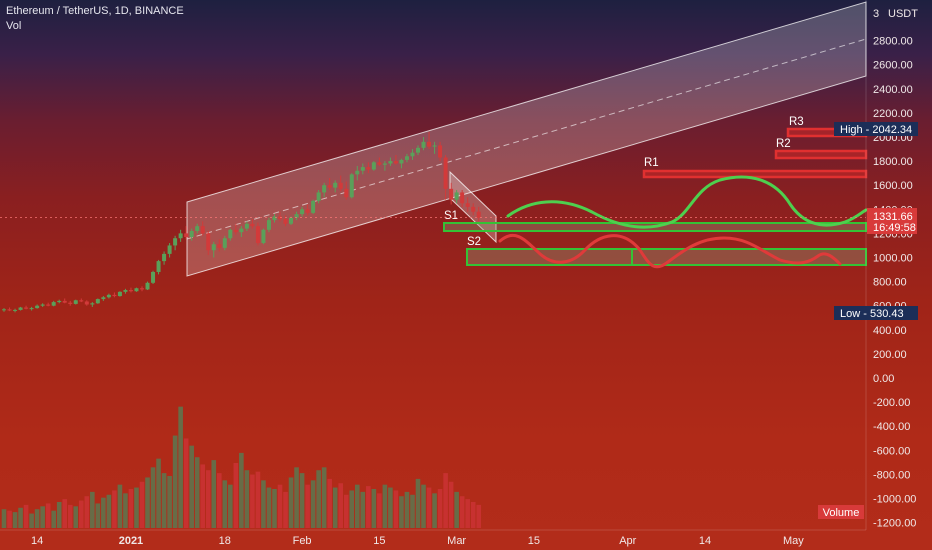 This screenshot has width=932, height=550. I want to click on y-tick-label: 800.00, so click(890, 283).